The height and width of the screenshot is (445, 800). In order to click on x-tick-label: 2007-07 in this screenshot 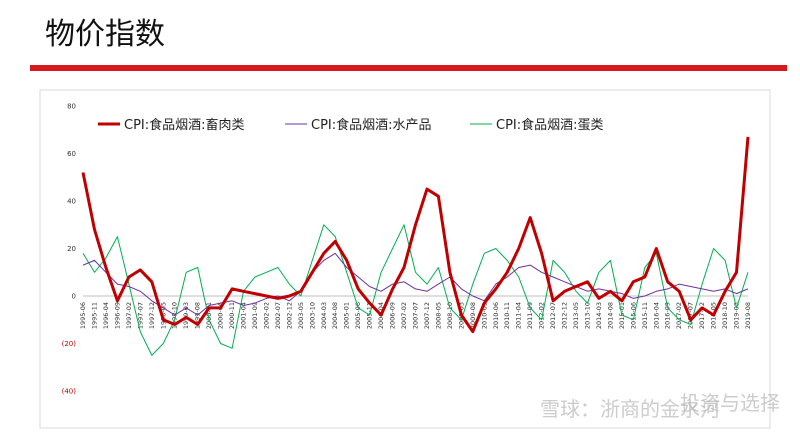, I will do `click(416, 315)`.